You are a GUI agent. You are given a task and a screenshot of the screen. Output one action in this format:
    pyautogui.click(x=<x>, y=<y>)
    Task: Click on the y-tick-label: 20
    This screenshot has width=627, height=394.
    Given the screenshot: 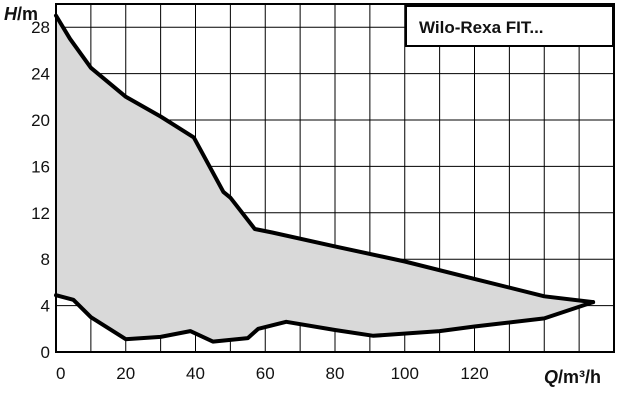 What is the action you would take?
    pyautogui.click(x=40, y=120)
    